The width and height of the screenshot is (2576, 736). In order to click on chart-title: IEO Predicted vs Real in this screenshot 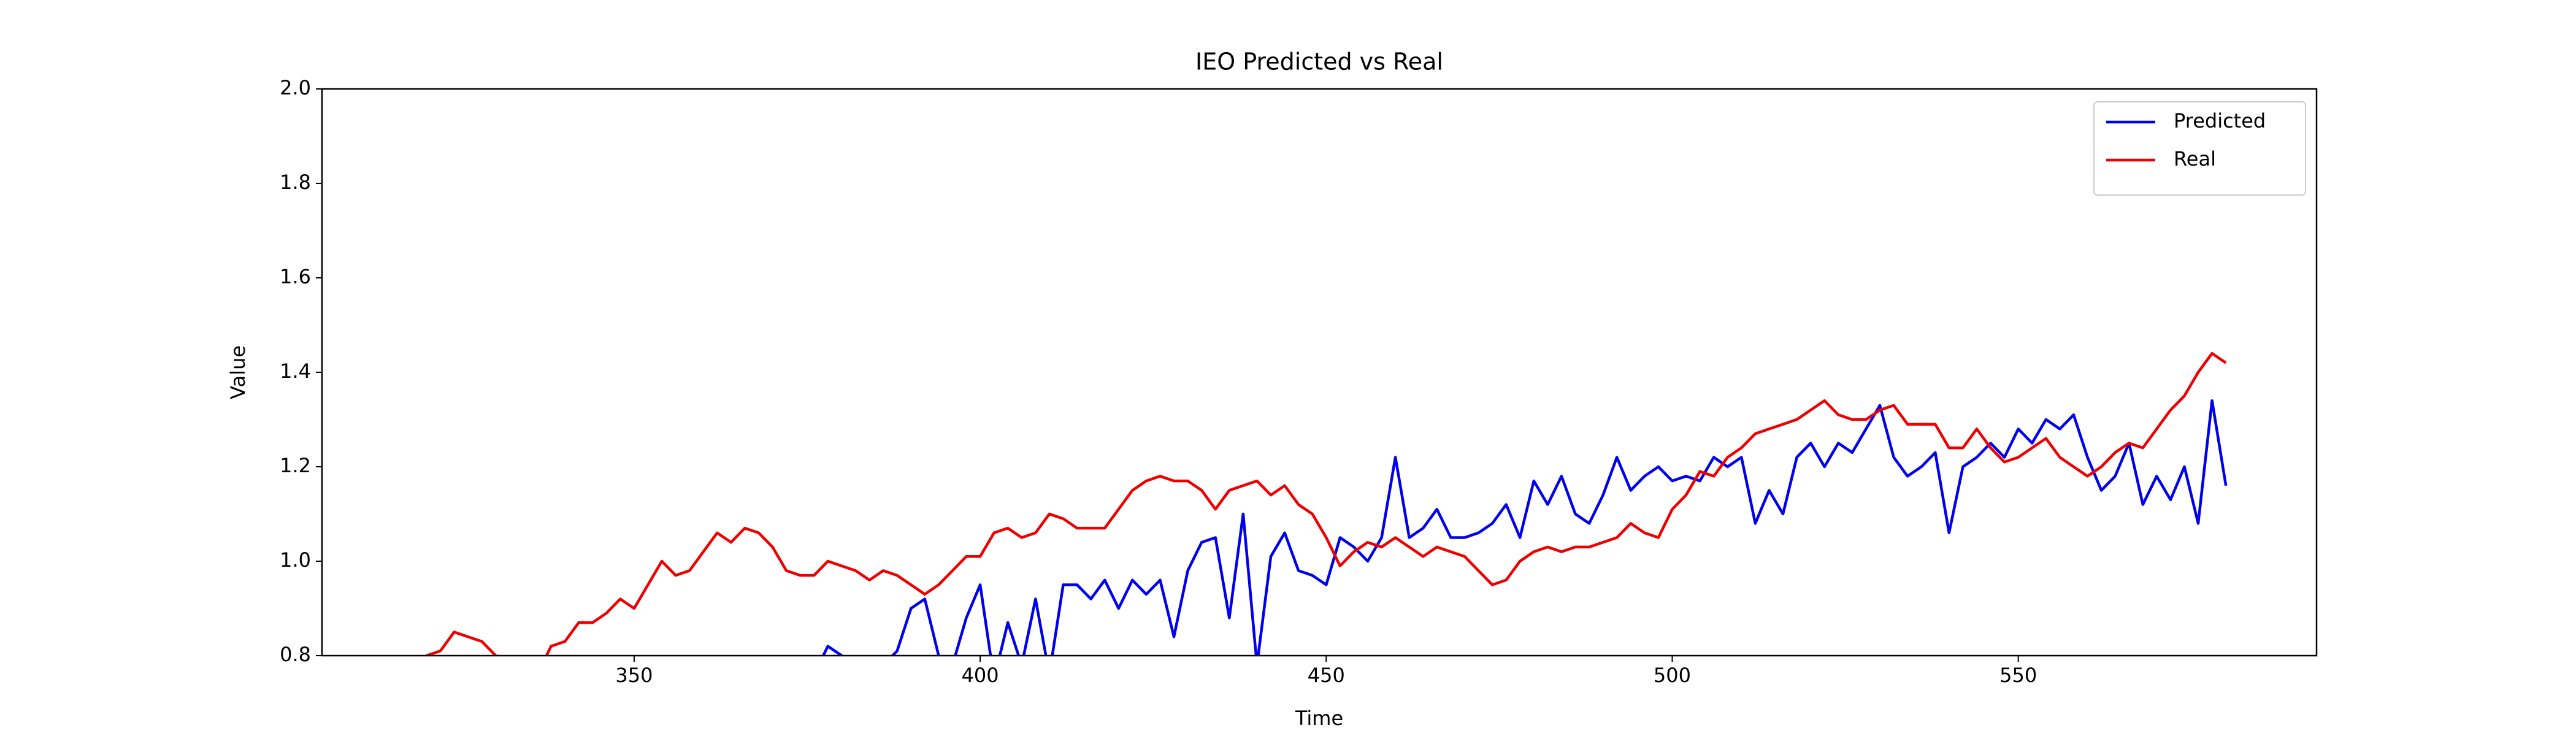, I will do `click(1319, 61)`.